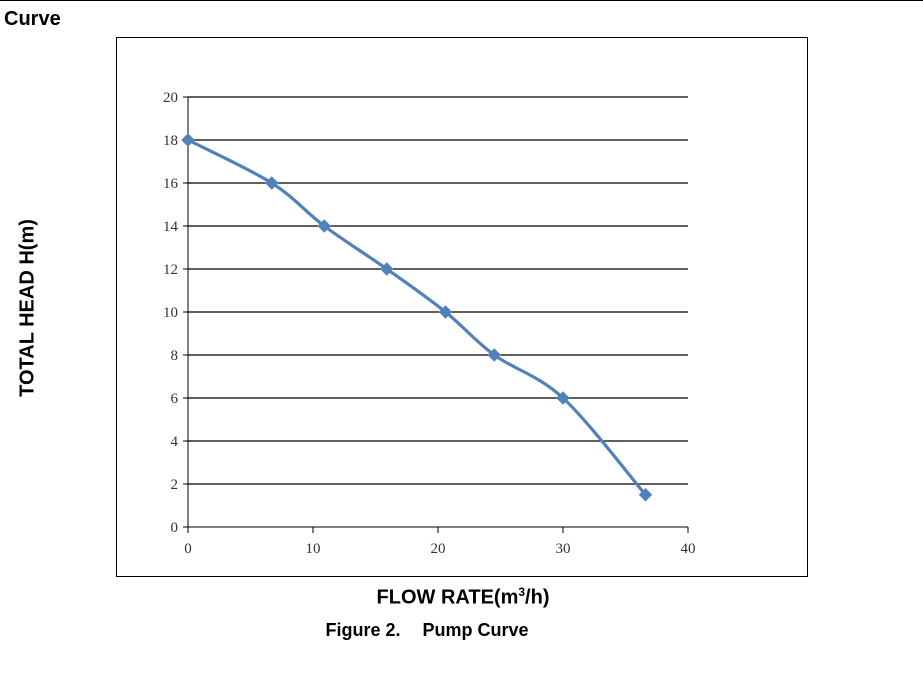 Image resolution: width=923 pixels, height=686 pixels. I want to click on y-tick-label-2: 2, so click(175, 485).